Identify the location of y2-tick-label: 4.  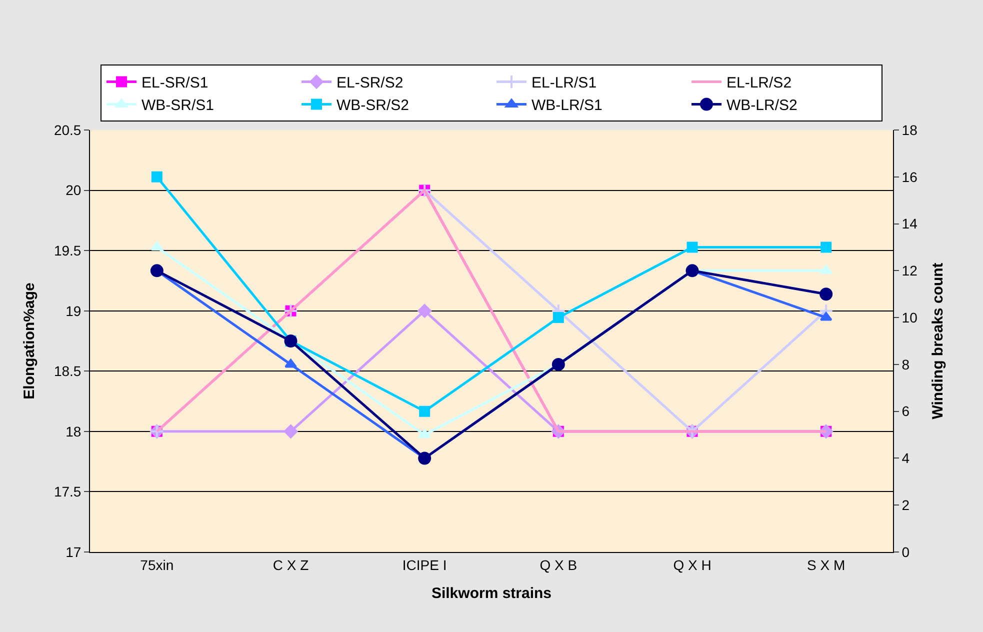
(906, 458).